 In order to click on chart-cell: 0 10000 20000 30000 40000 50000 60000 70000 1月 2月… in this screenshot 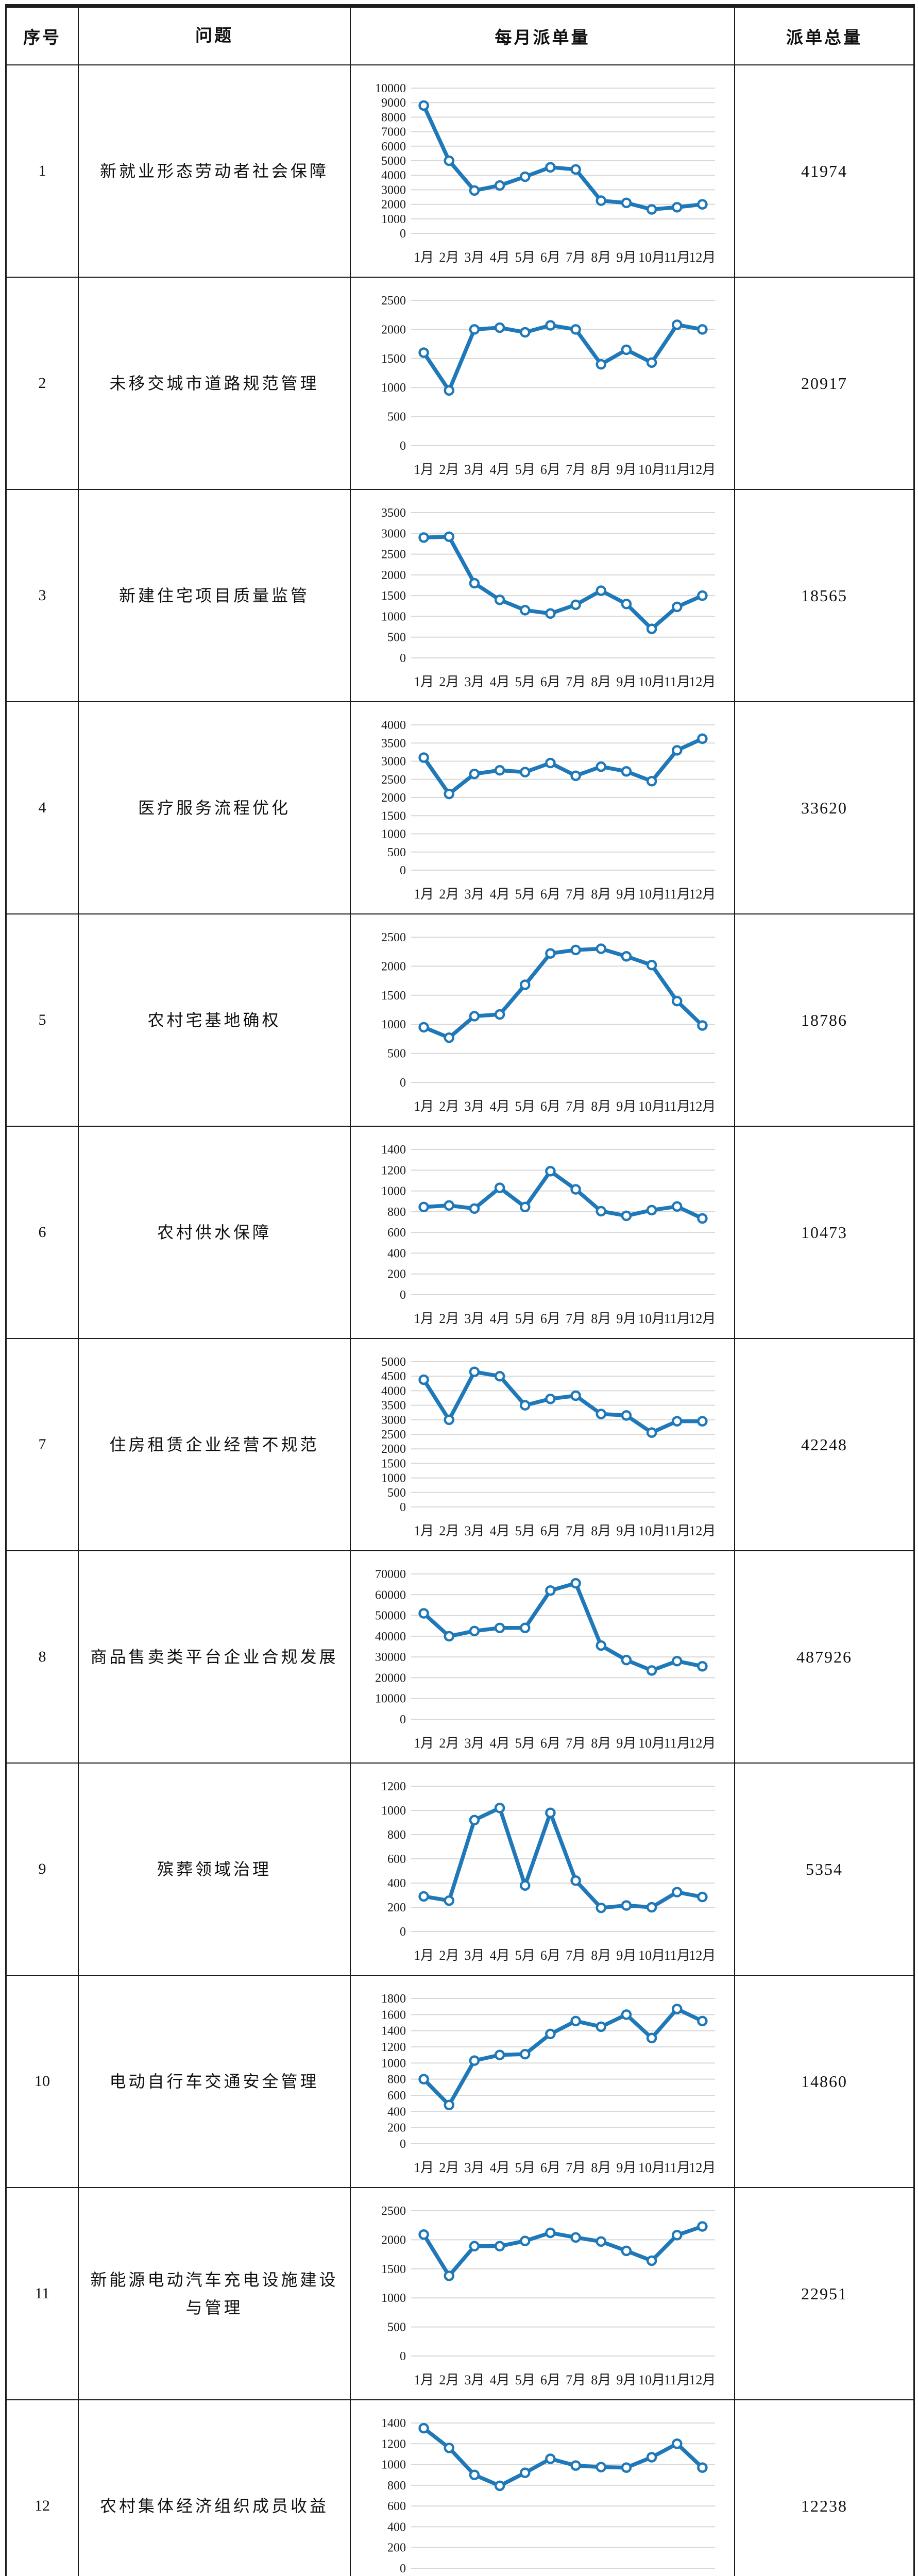, I will do `click(543, 1657)`.